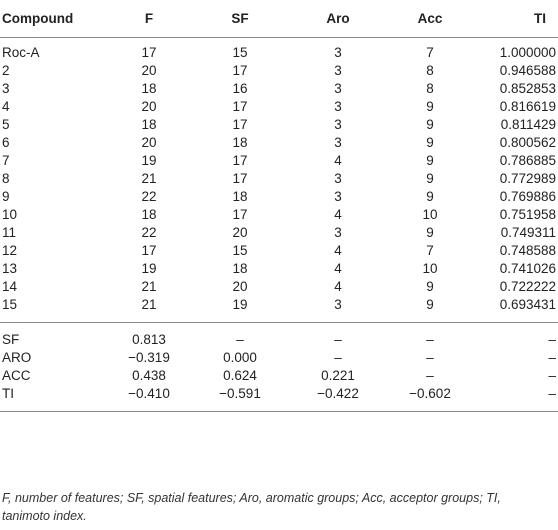 This screenshot has height=530, width=558. Describe the element at coordinates (279, 71) in the screenshot. I see `compound-row: 2 20 17 3 8 0.946588` at that location.